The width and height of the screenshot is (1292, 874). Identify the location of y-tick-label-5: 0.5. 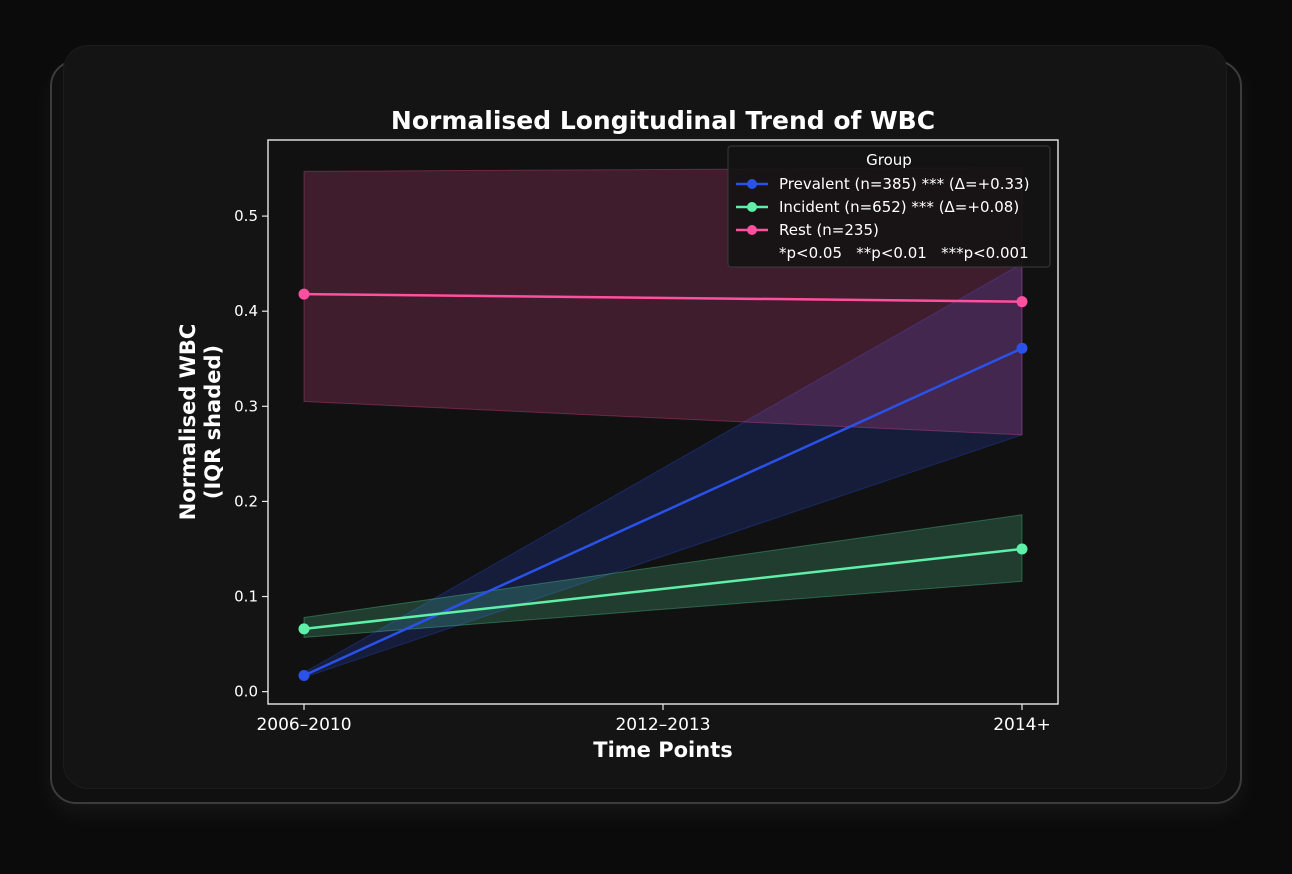
(246, 216).